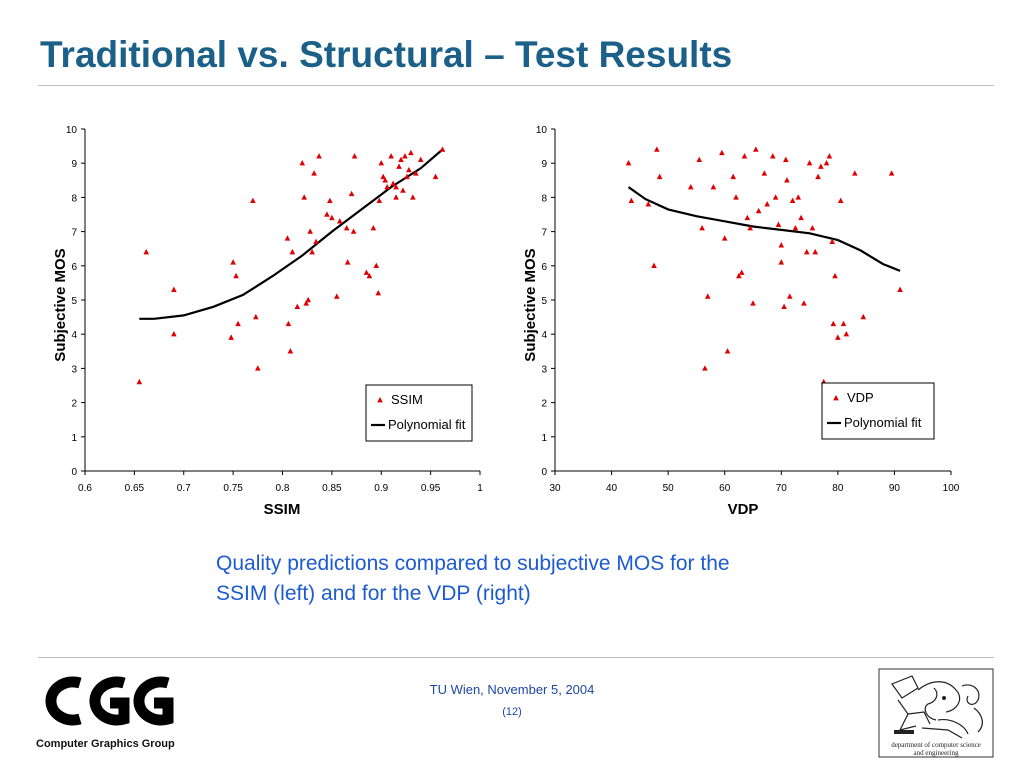  What do you see at coordinates (782, 488) in the screenshot?
I see `x-tick-label: 70` at bounding box center [782, 488].